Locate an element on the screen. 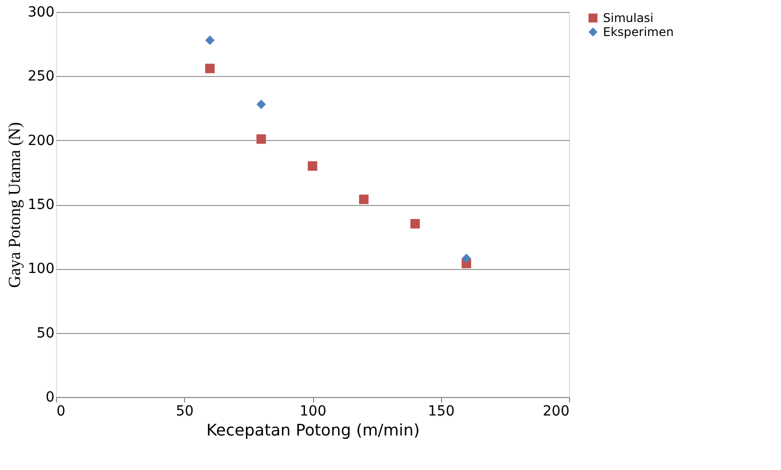  x-tick-label: 100 is located at coordinates (313, 412).